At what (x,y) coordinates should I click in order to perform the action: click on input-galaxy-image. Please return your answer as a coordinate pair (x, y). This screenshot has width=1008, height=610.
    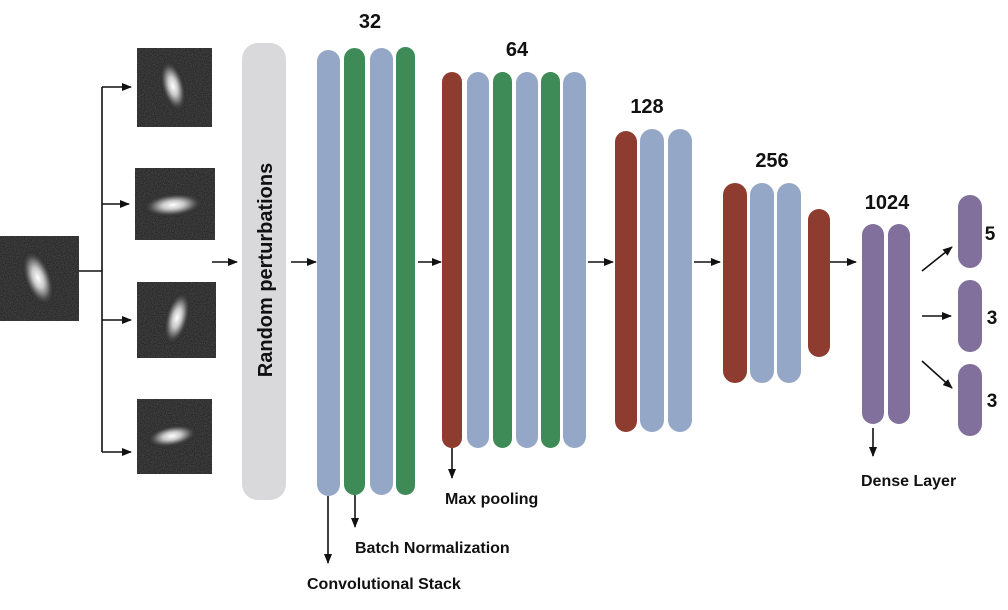
    Looking at the image, I should click on (39, 278).